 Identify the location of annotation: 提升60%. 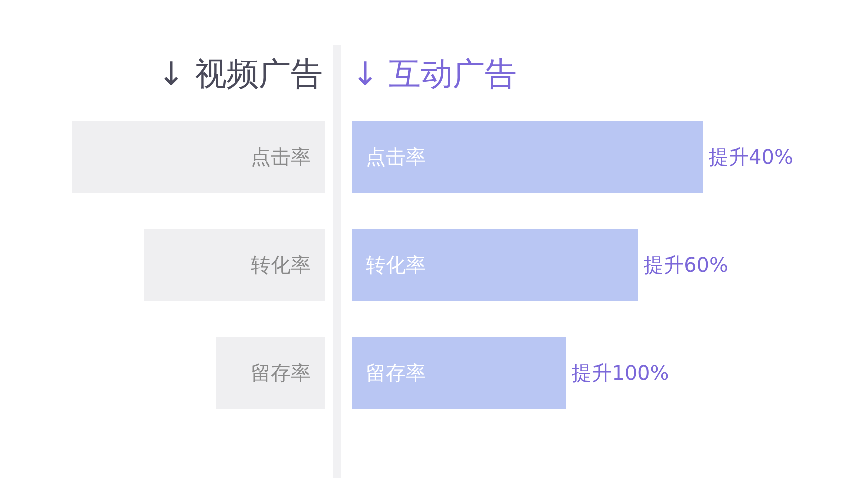
(686, 265).